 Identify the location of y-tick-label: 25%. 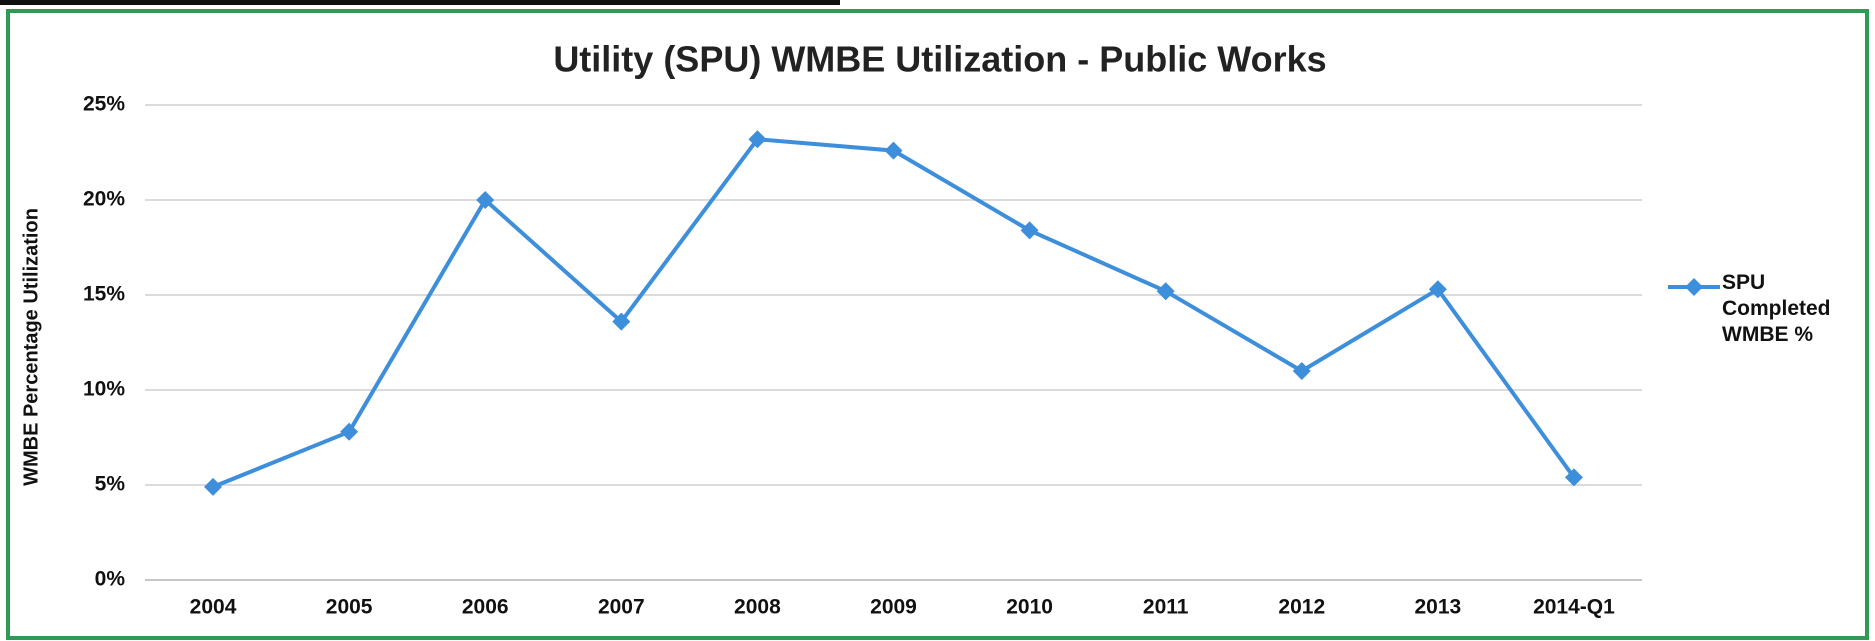
(104, 104).